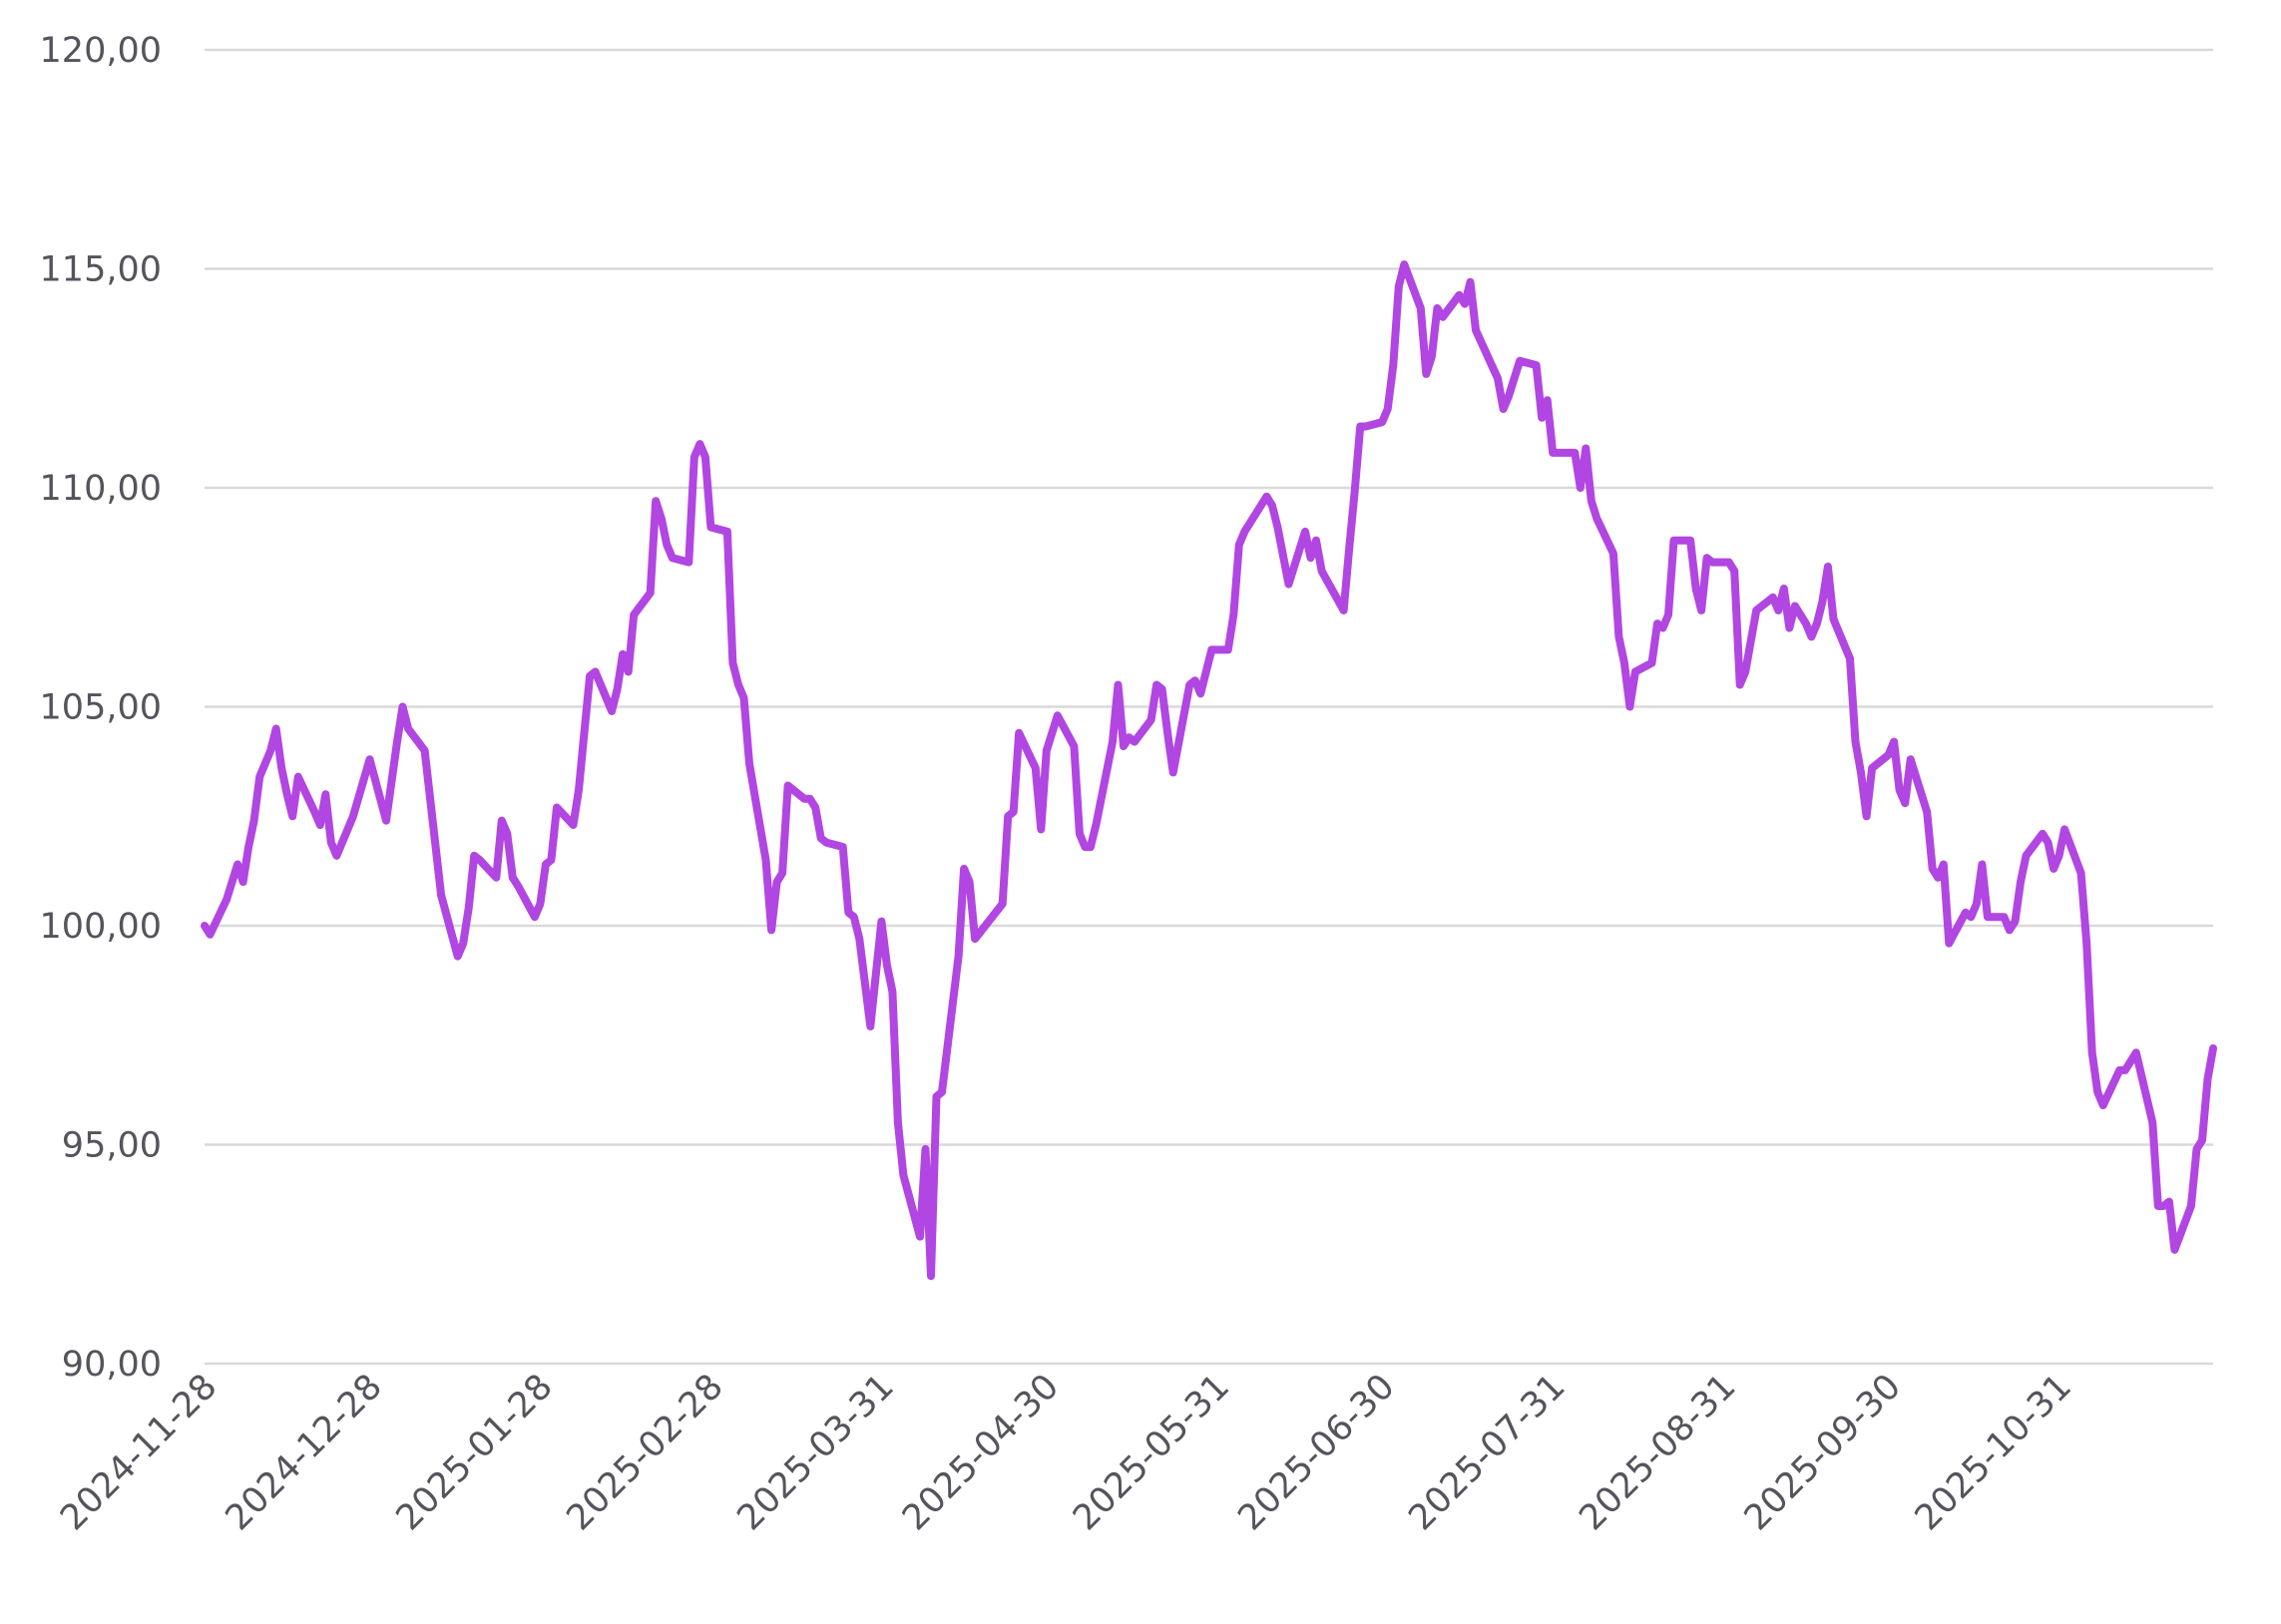 The image size is (2281, 1624). What do you see at coordinates (646, 1453) in the screenshot?
I see `x-tick-label: 2025-02-28` at bounding box center [646, 1453].